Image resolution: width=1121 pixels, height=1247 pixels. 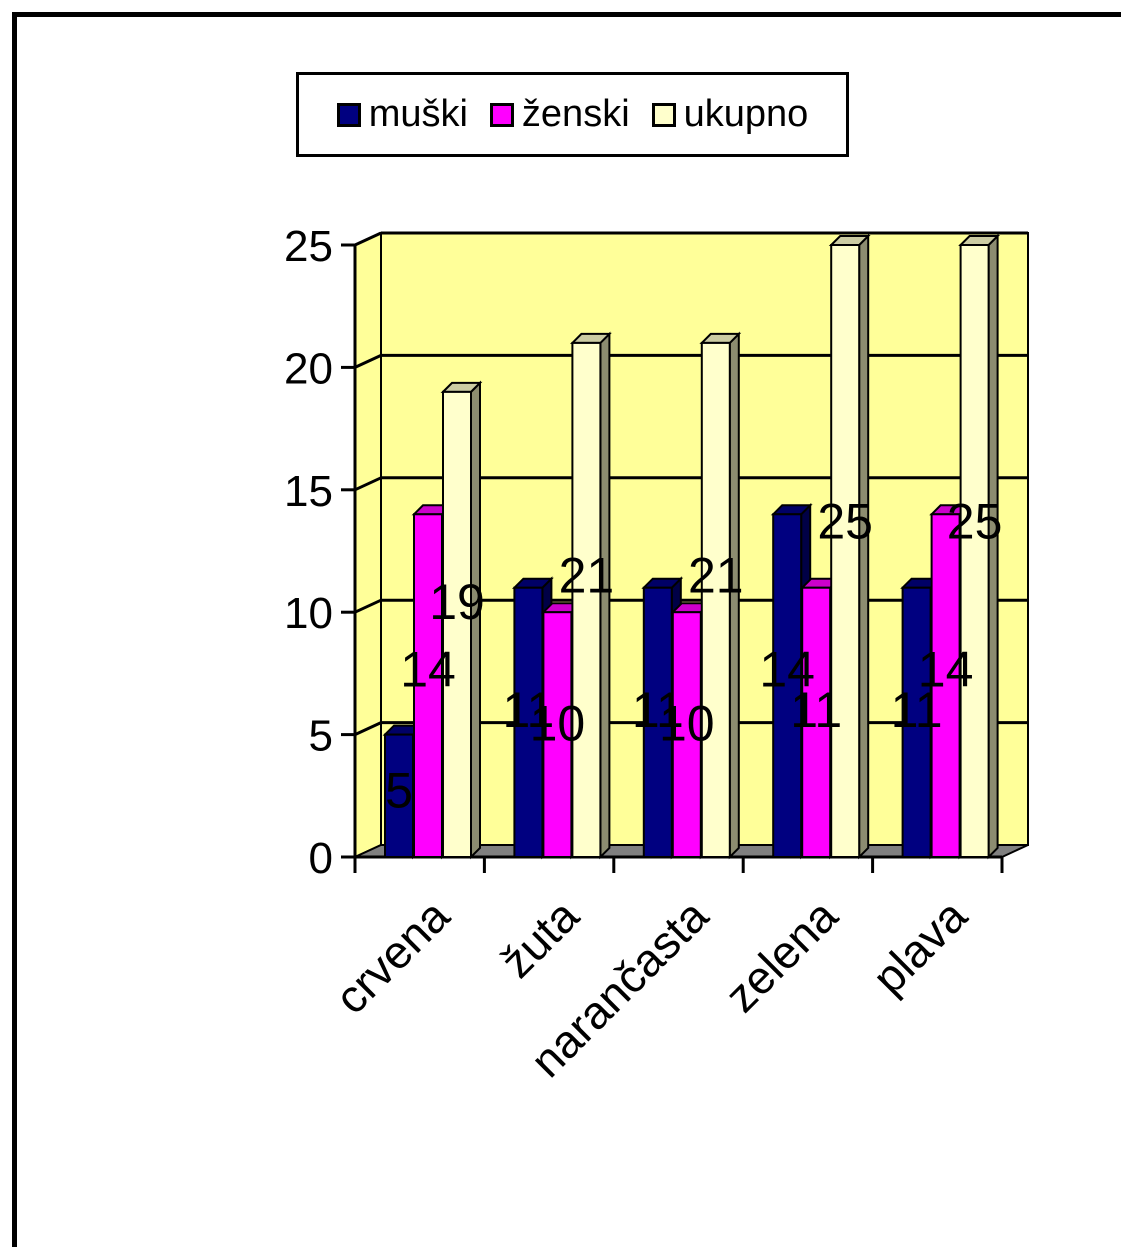 I want to click on plot-side-wall, so click(x=368, y=545).